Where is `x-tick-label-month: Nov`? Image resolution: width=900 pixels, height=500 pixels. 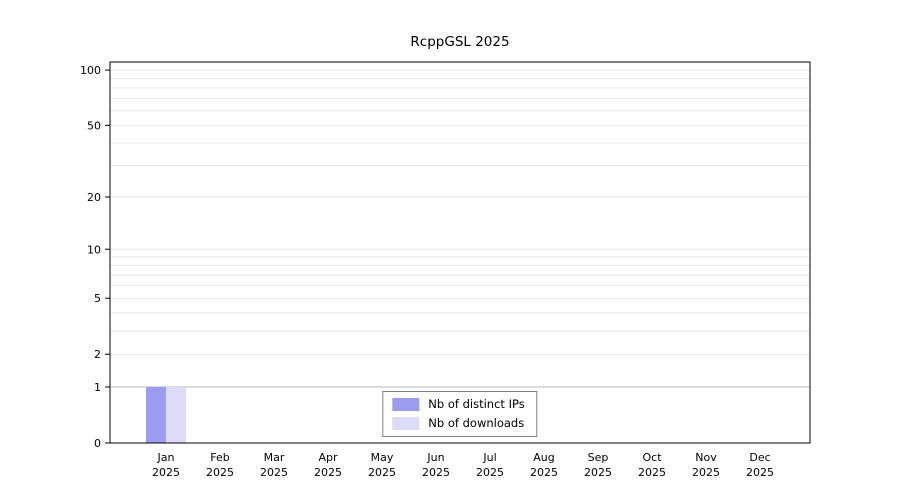
x-tick-label-month: Nov is located at coordinates (706, 457).